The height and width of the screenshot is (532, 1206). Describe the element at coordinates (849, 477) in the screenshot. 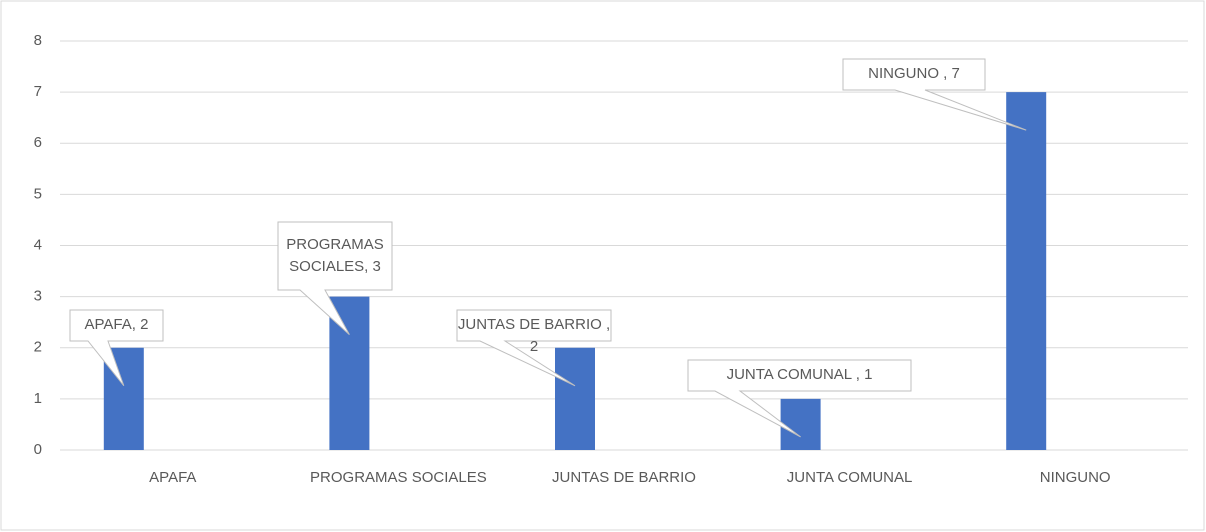

I see `x-tick-label: JUNTA COMUNAL` at that location.